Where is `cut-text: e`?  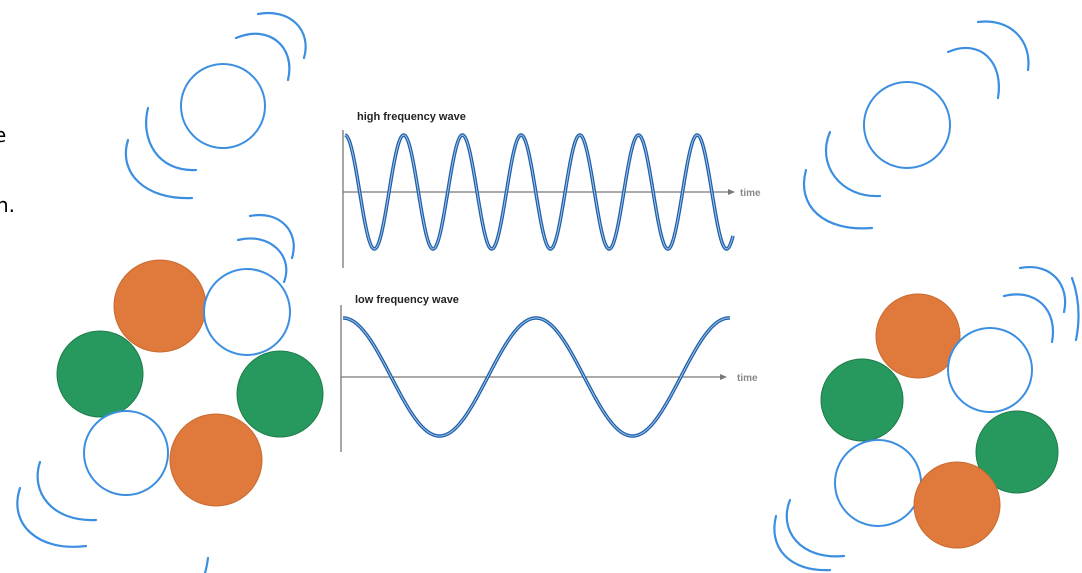 cut-text: e is located at coordinates (3, 135).